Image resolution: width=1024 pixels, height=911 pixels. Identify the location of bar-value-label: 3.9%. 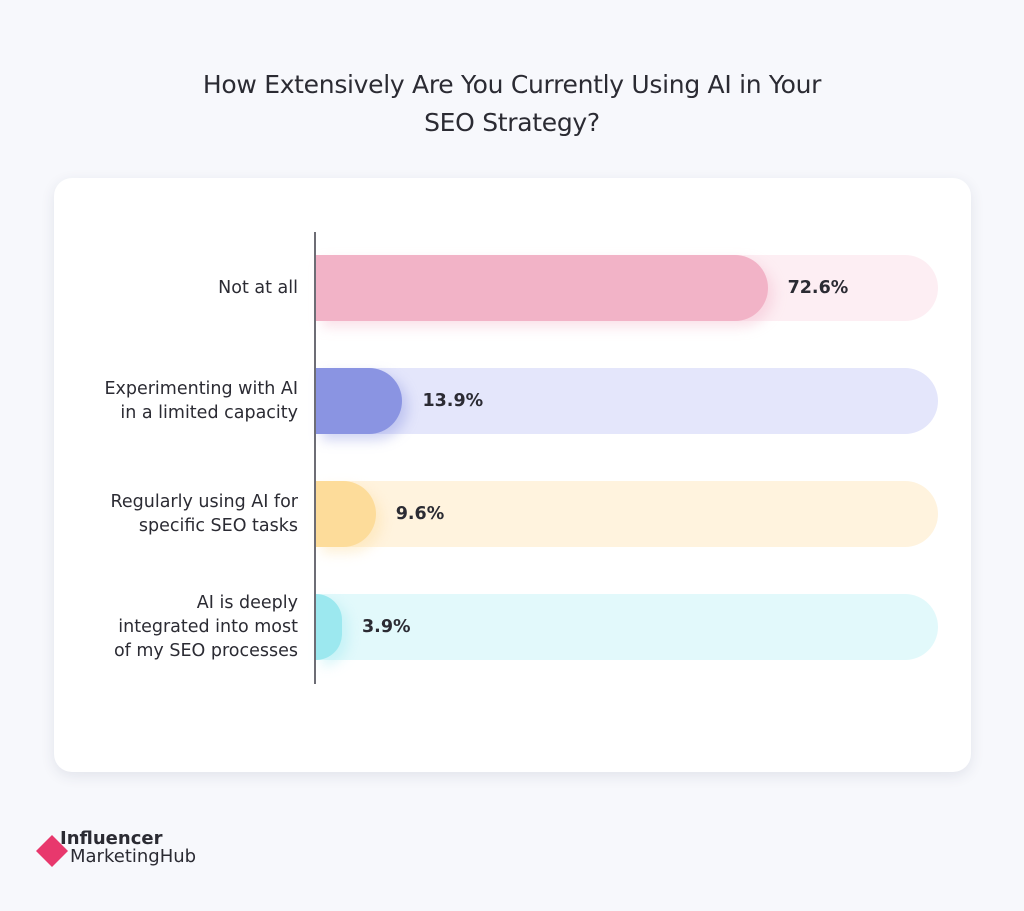
(386, 627).